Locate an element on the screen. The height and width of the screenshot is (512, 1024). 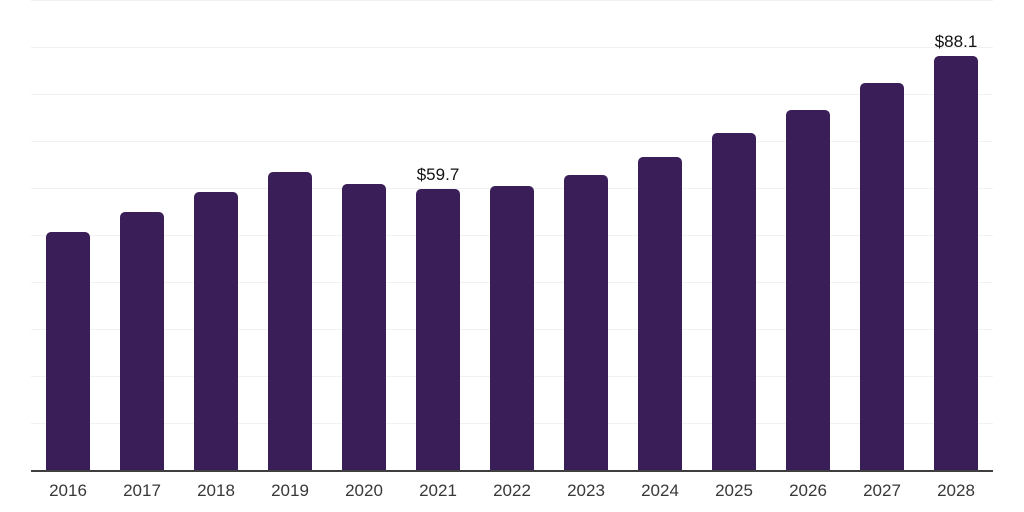
bar-2020 is located at coordinates (364, 326).